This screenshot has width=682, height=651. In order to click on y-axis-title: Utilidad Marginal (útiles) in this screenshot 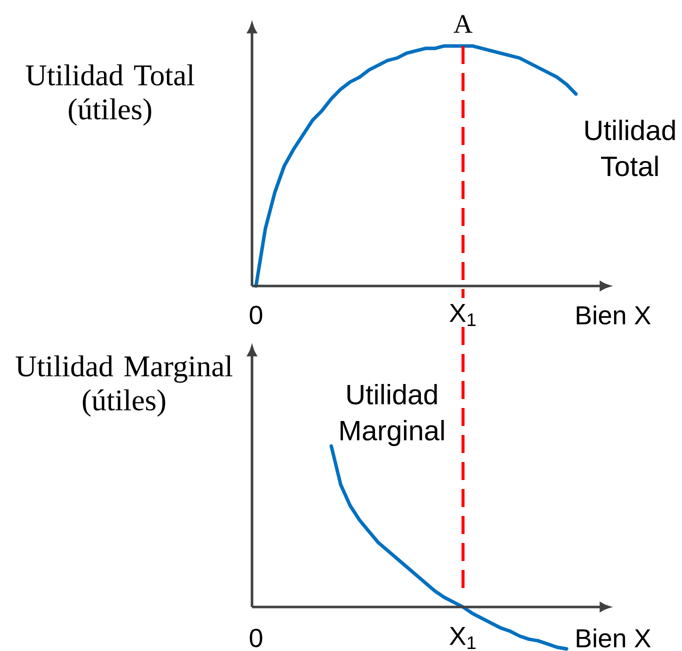, I will do `click(124, 386)`.